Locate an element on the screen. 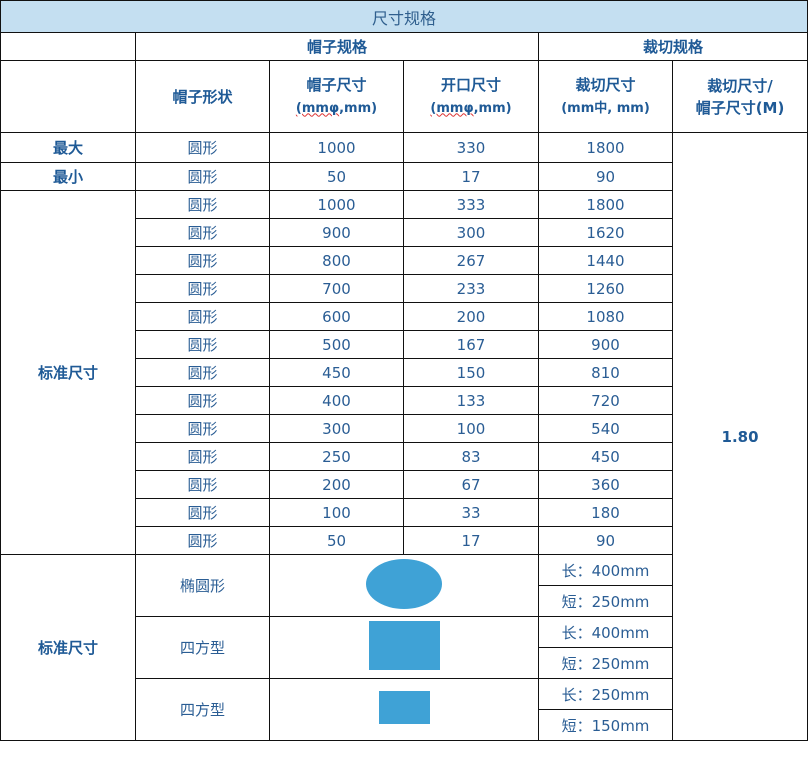 The image size is (808, 762). cell-shape: 椭圆形 is located at coordinates (202, 585).